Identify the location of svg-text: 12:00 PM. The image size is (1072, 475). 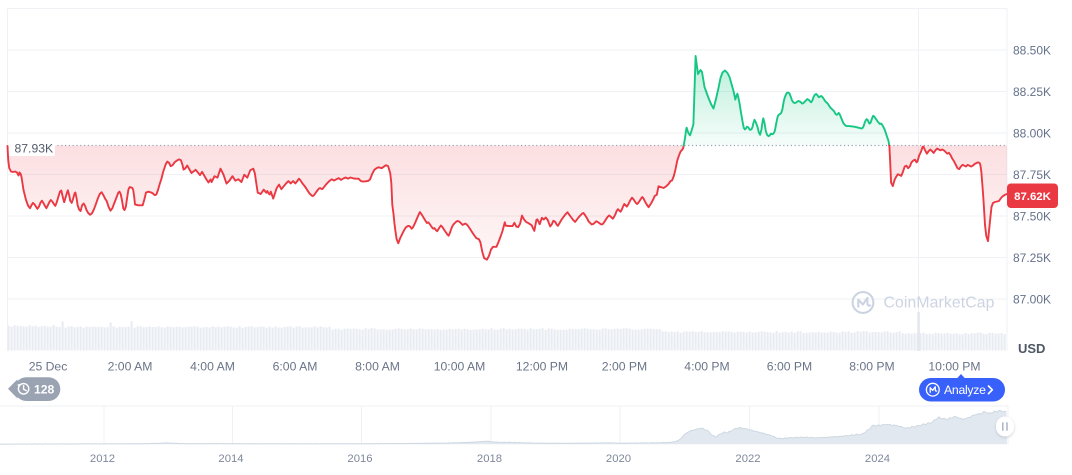
(542, 367).